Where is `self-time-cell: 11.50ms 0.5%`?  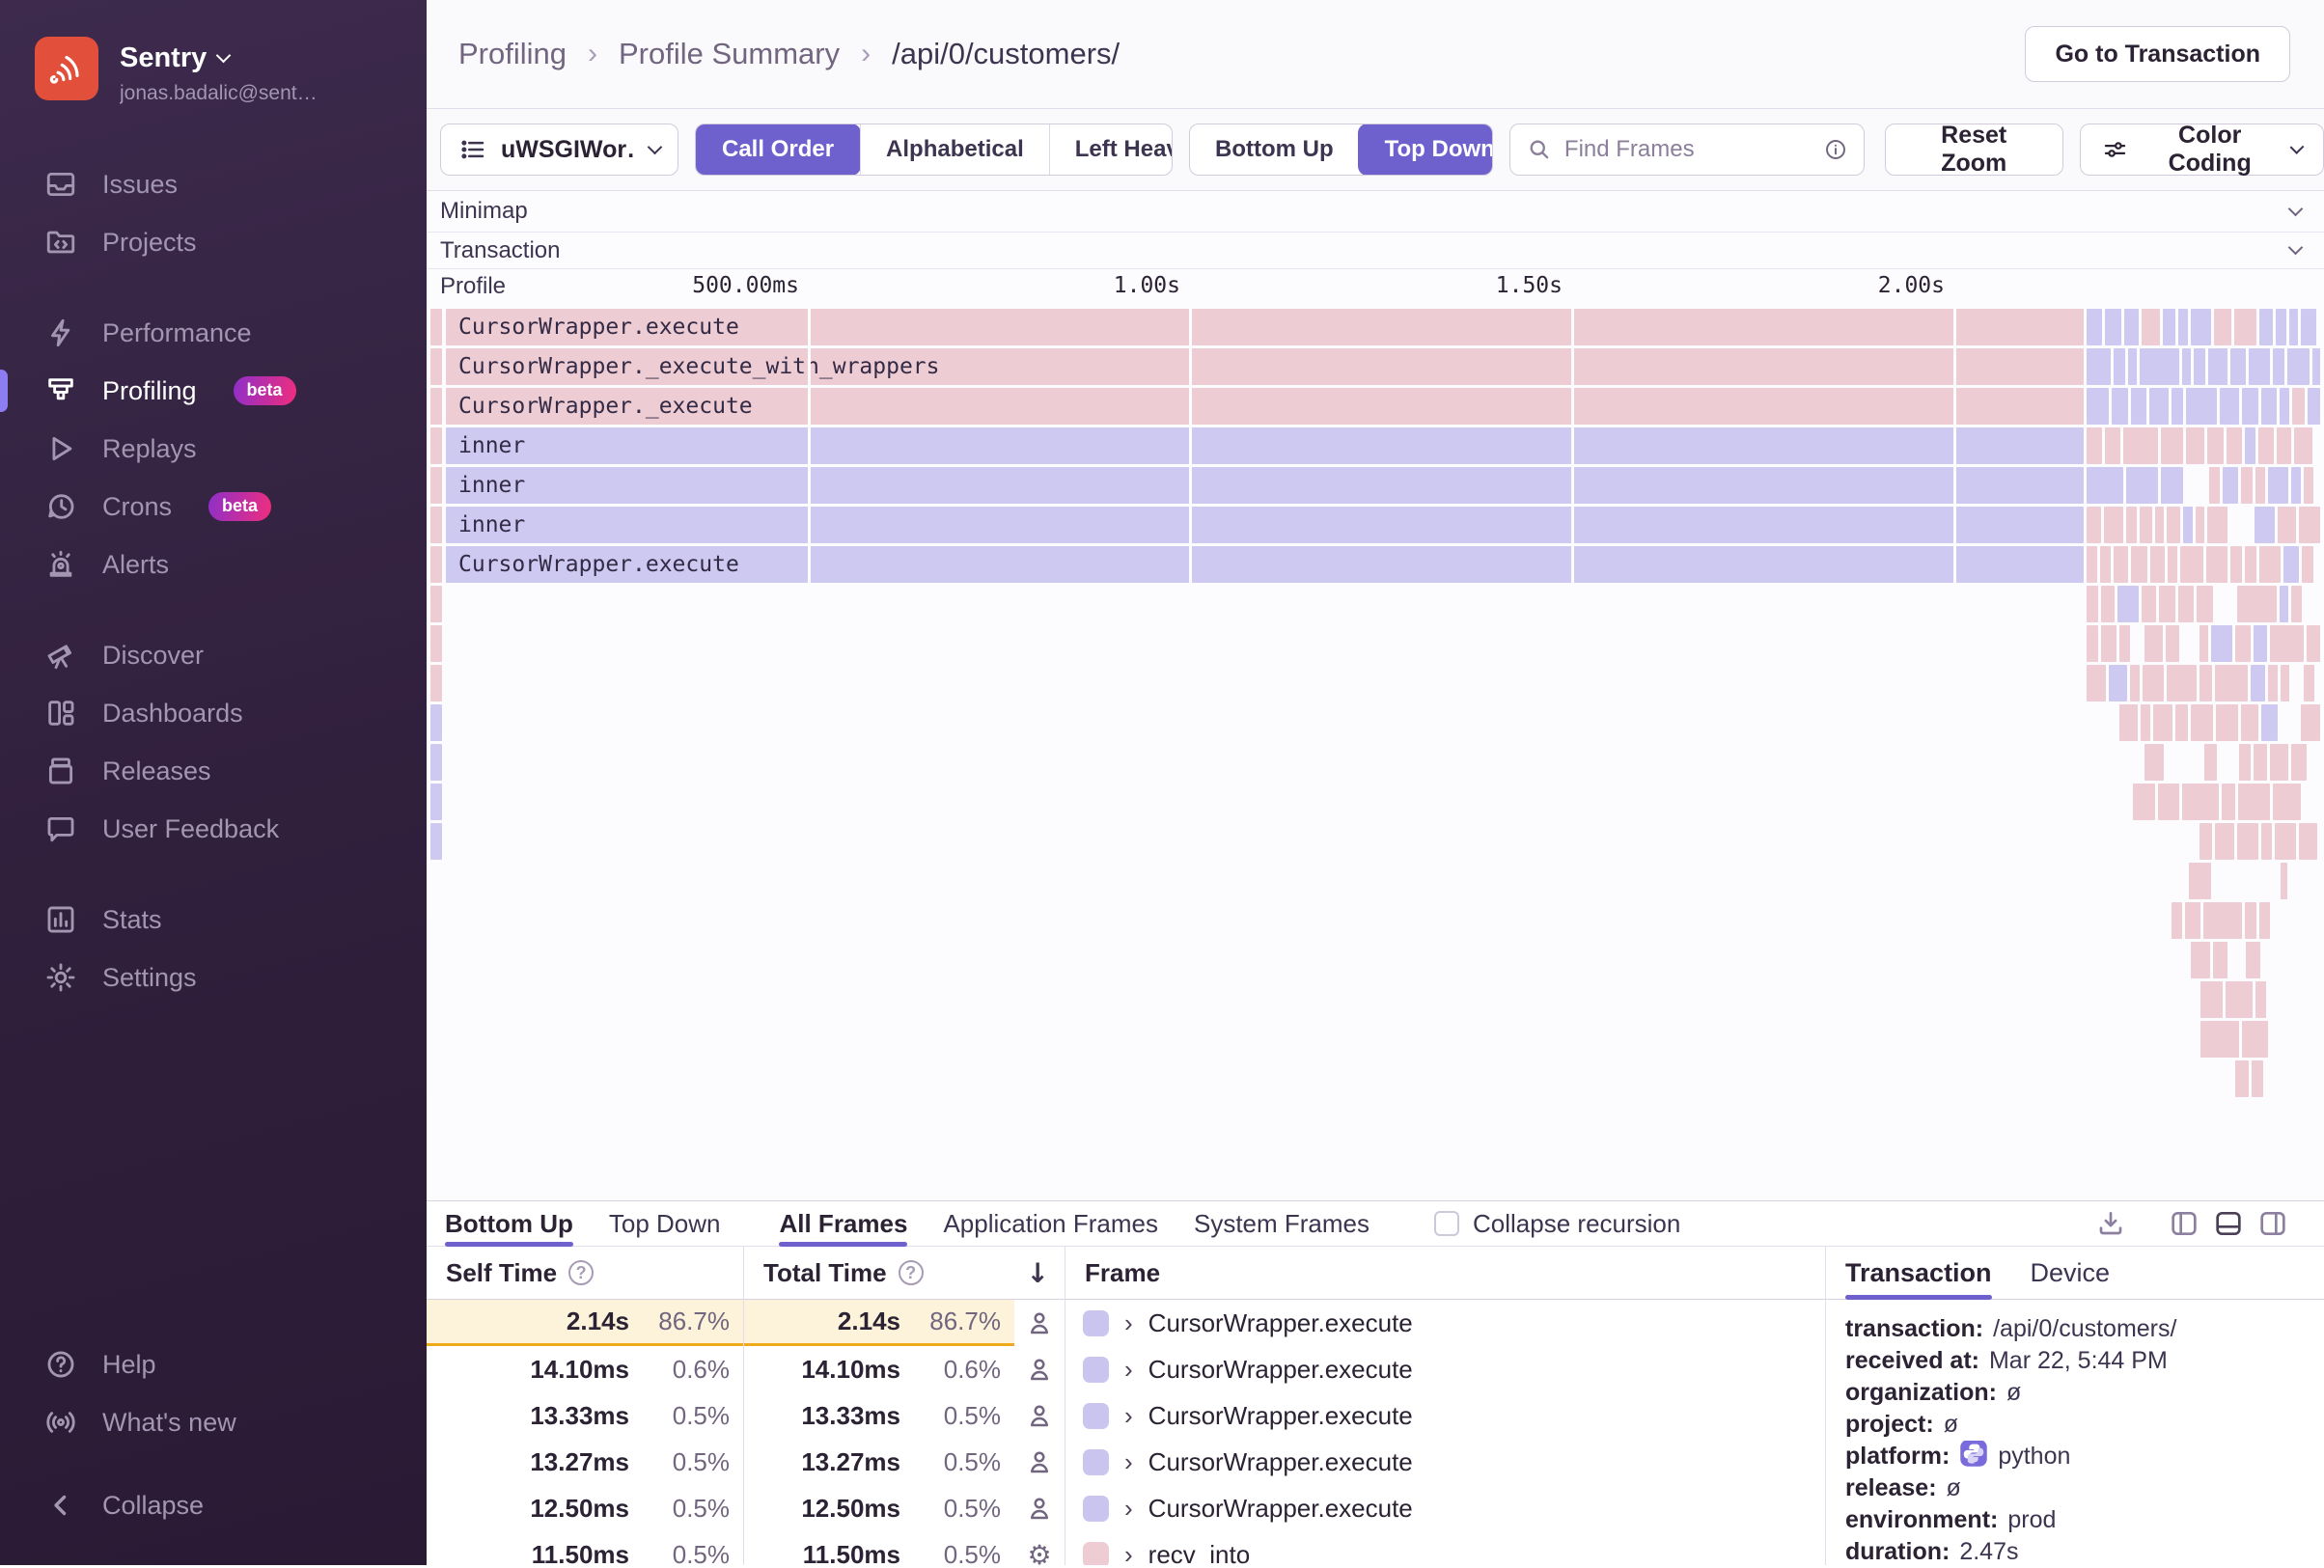
self-time-cell: 11.50ms 0.5% is located at coordinates (630, 1552).